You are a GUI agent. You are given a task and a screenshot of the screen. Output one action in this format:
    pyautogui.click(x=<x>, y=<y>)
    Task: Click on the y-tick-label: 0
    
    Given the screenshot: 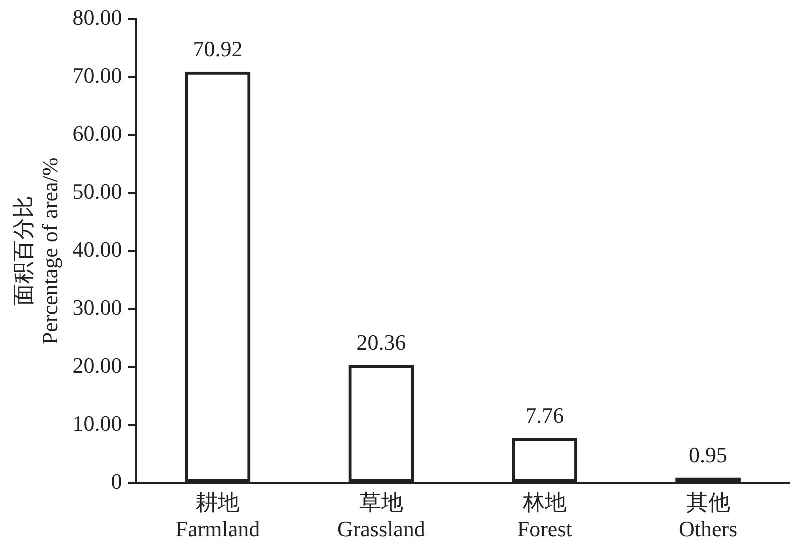 What is the action you would take?
    pyautogui.click(x=116, y=481)
    